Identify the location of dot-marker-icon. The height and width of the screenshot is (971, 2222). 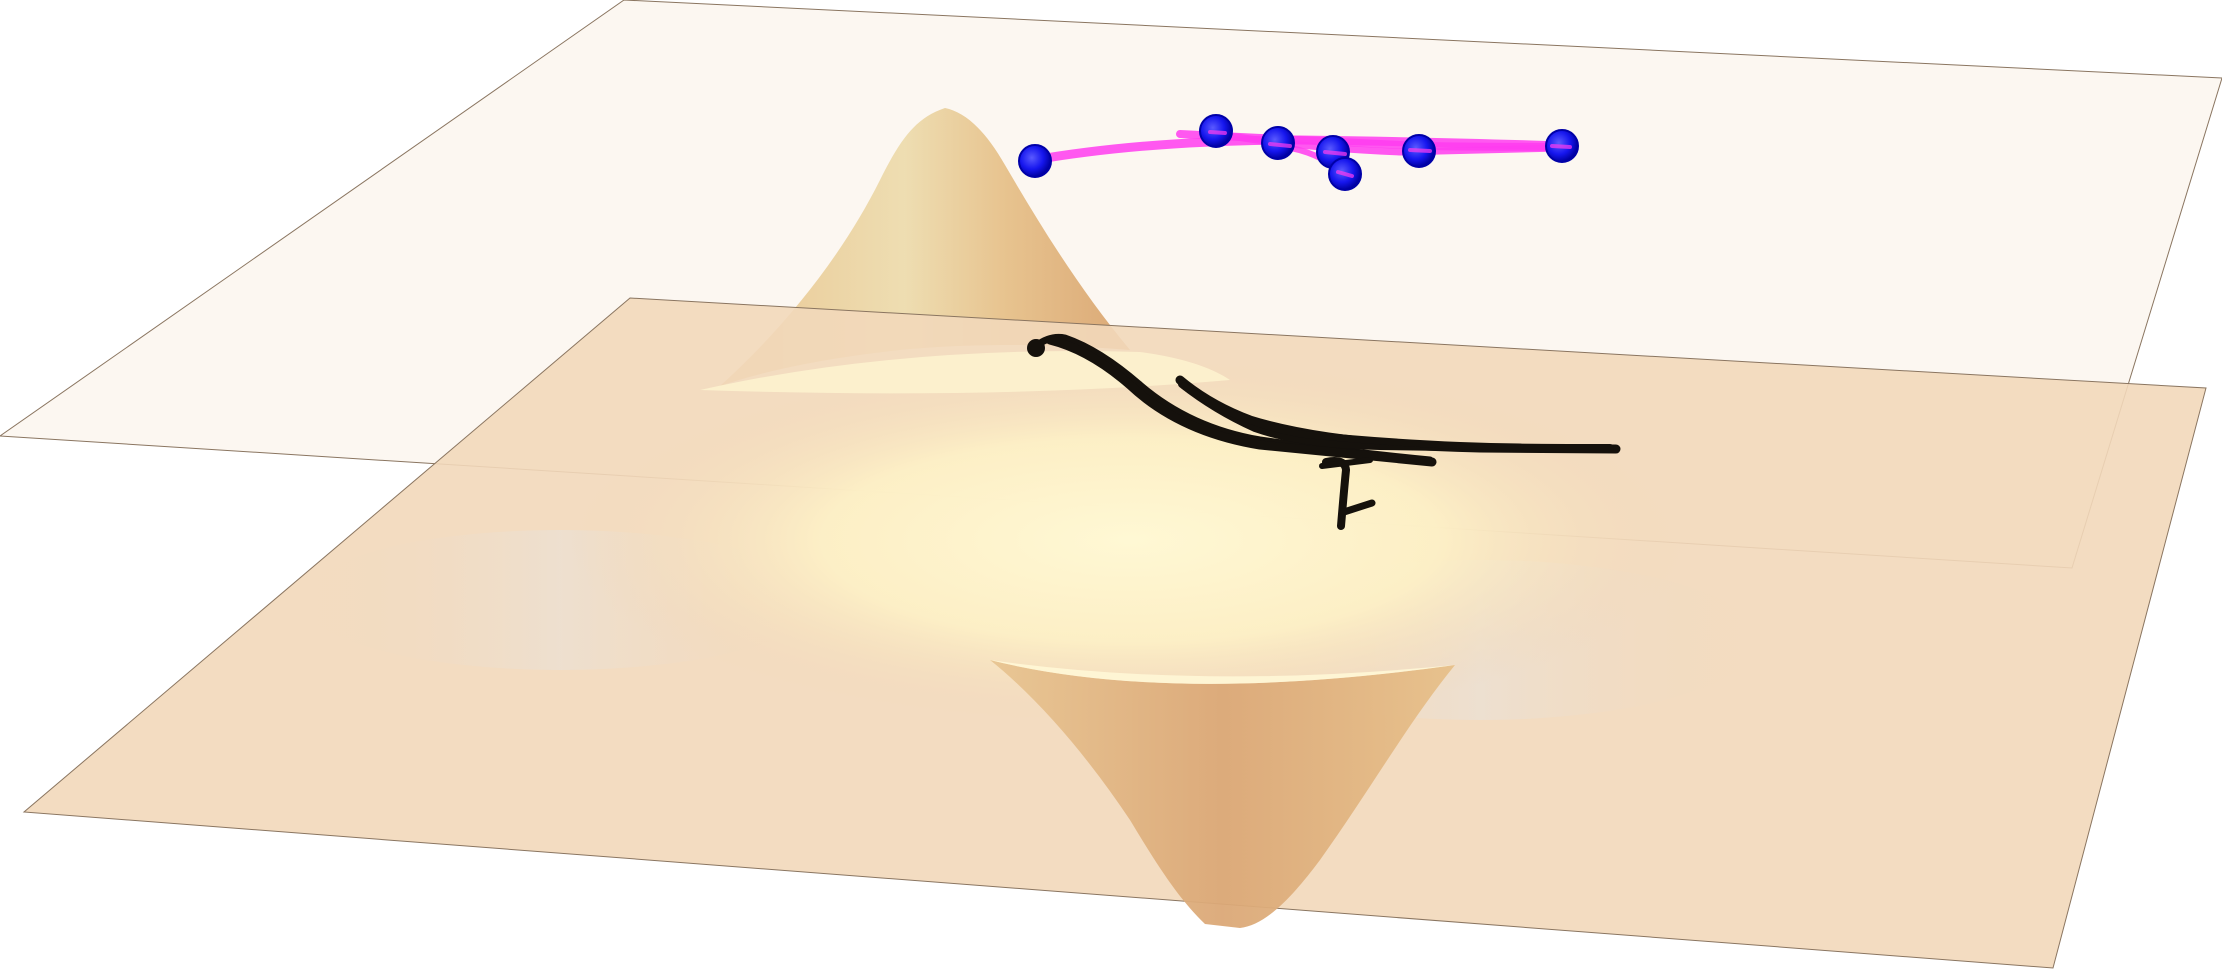
(1036, 348).